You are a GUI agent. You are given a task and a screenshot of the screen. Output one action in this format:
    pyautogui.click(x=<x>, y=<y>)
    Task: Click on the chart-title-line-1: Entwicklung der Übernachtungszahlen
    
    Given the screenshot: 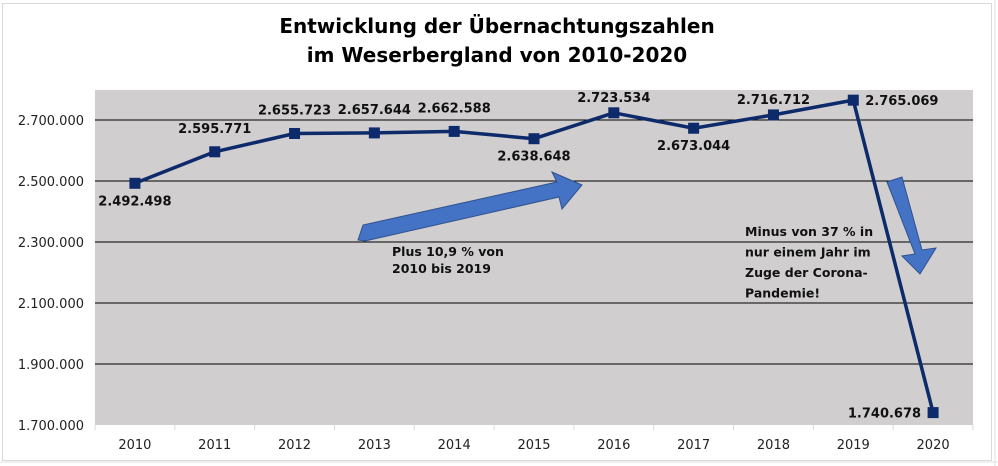 What is the action you would take?
    pyautogui.click(x=496, y=26)
    